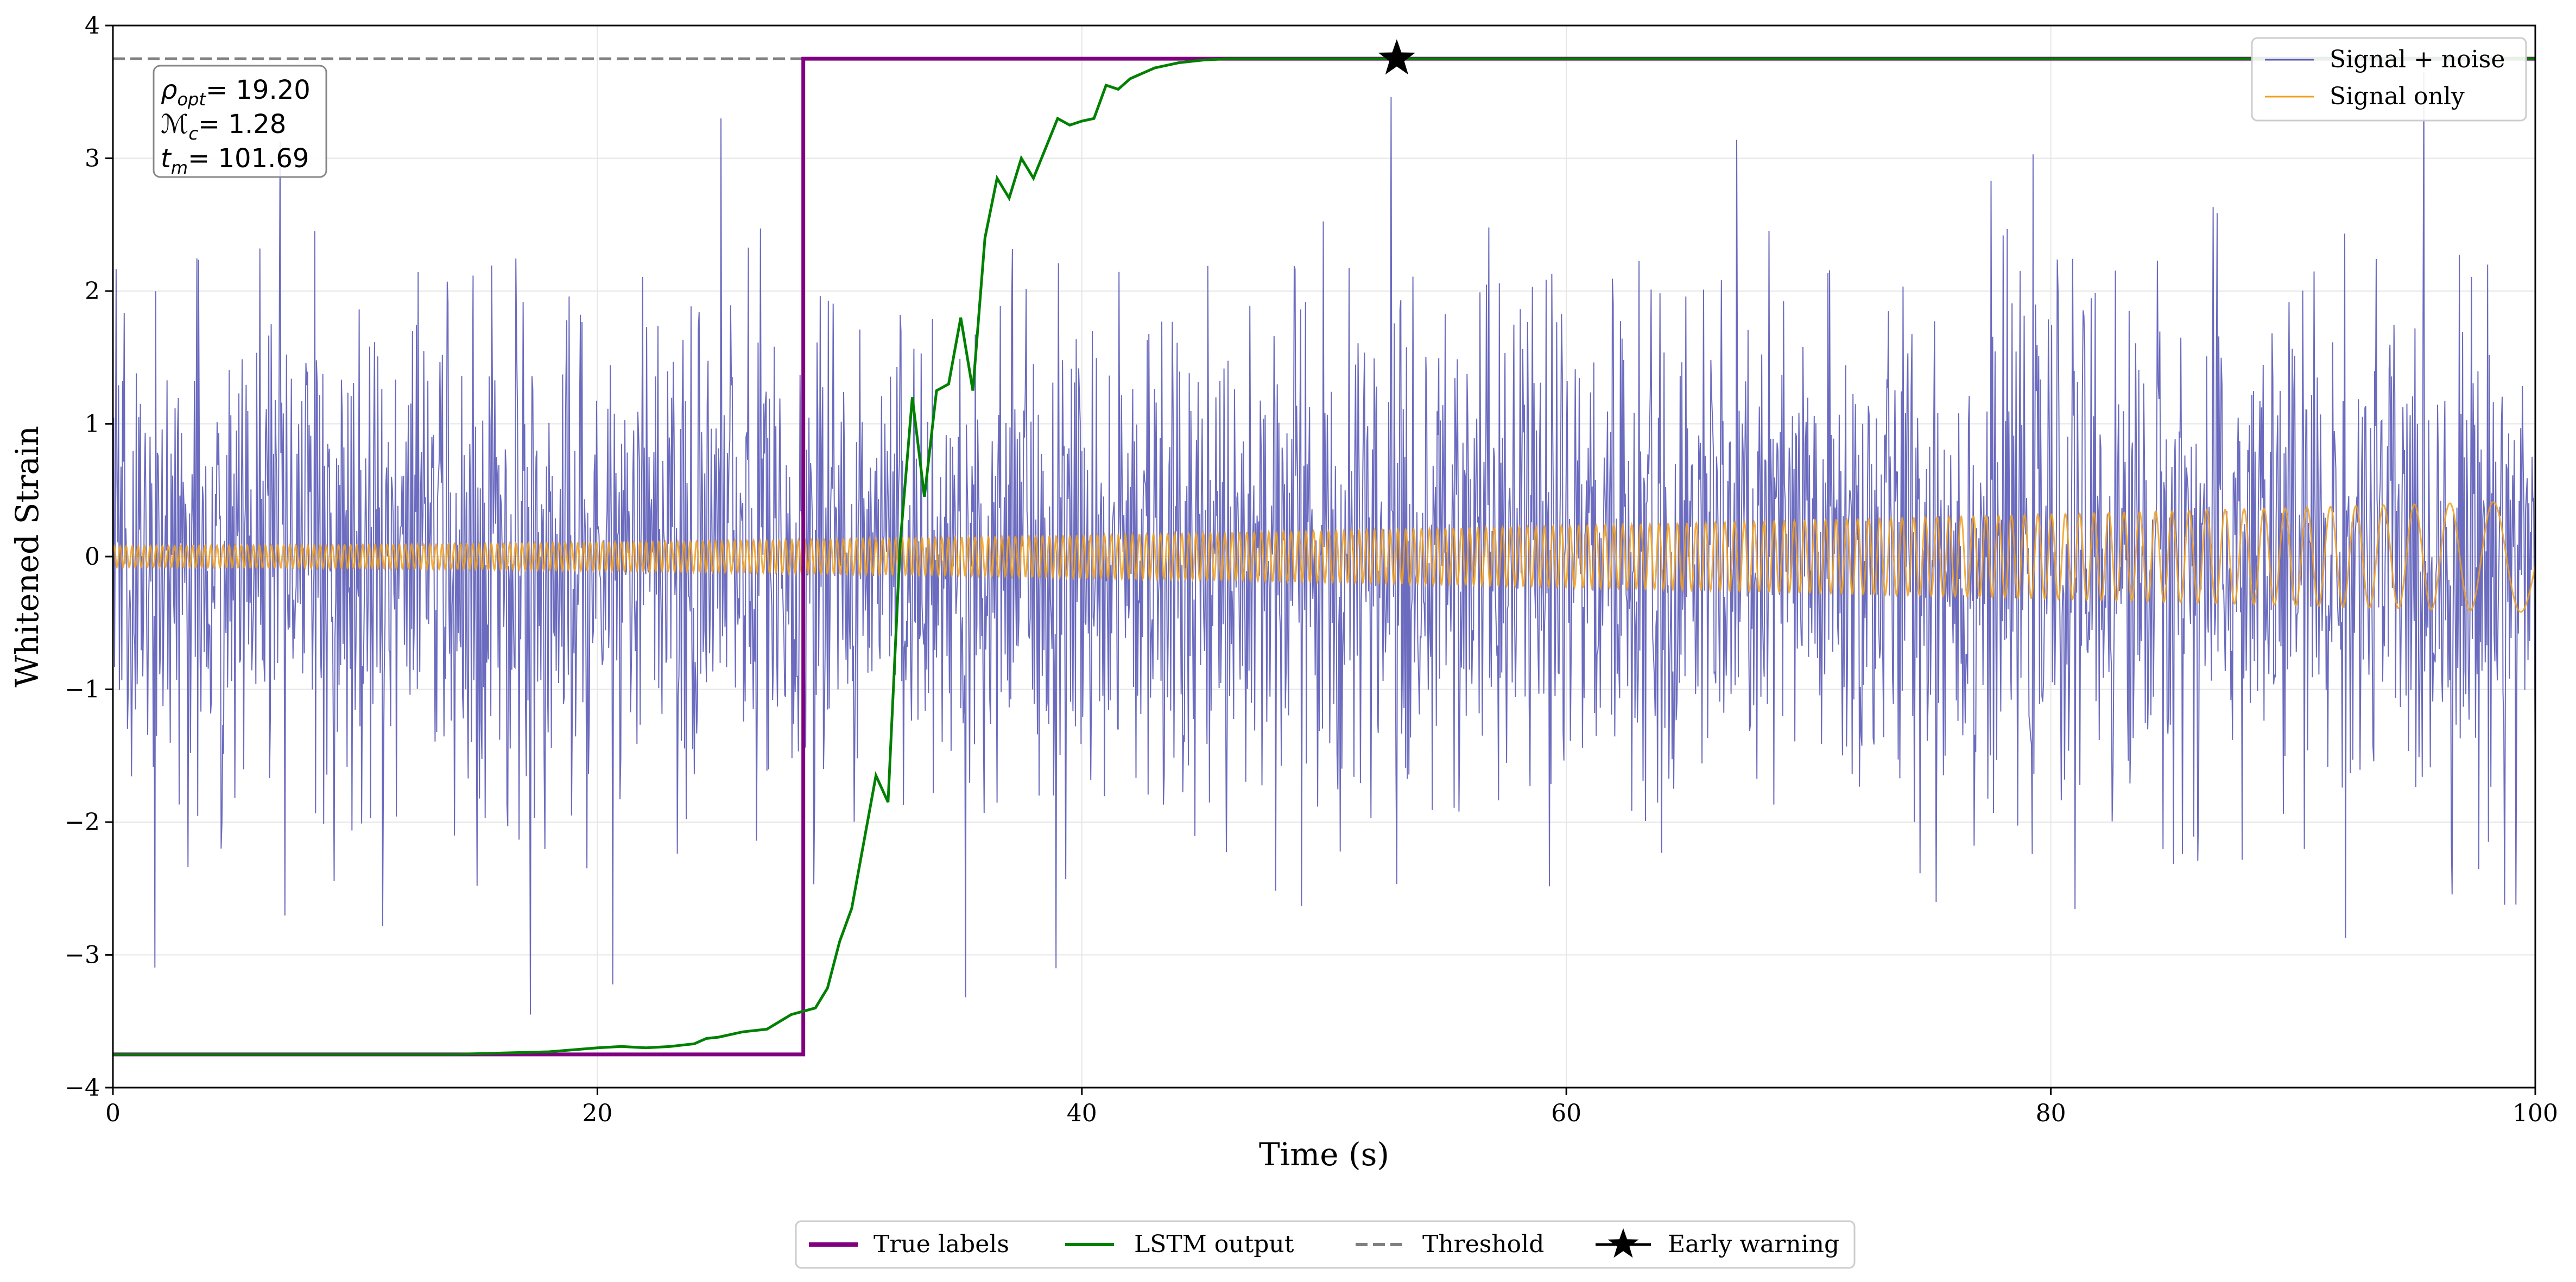 This screenshot has height=1282, width=2576. Describe the element at coordinates (1483, 1244) in the screenshot. I see `legend-threshold-label: Threshold` at that location.